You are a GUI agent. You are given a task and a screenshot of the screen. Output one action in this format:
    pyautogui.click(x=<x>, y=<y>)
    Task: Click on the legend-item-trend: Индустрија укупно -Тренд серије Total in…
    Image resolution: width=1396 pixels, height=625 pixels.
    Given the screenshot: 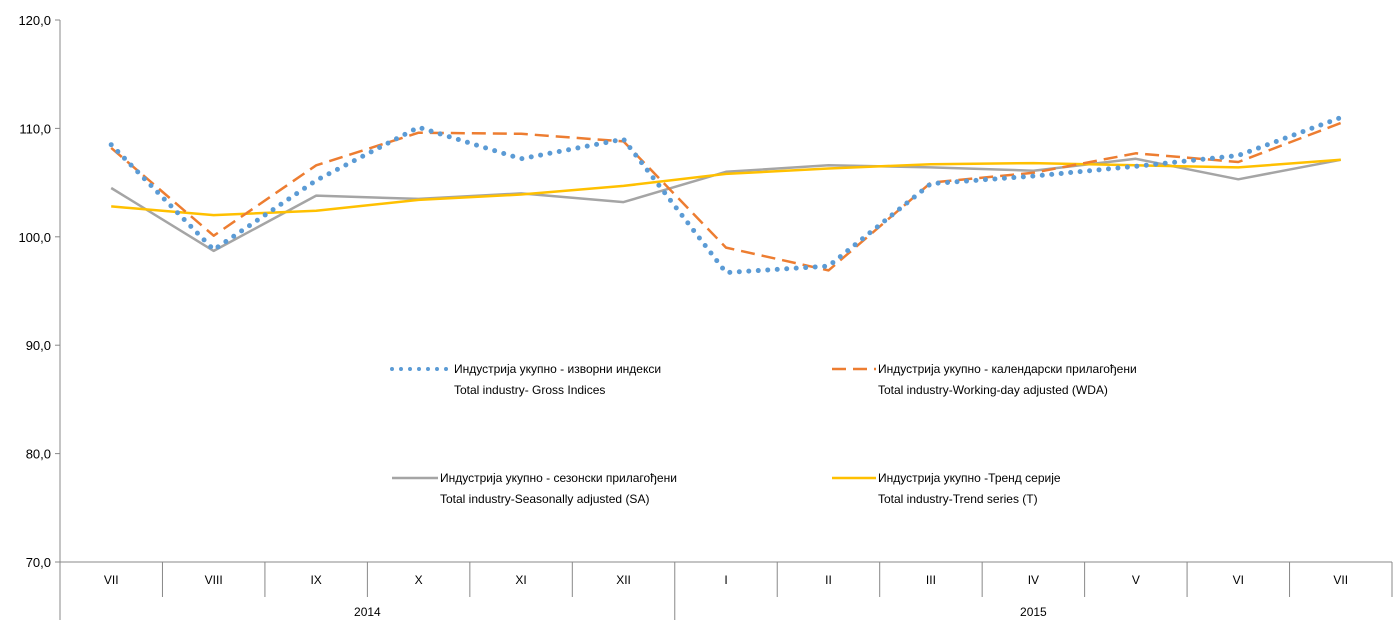 What is the action you would take?
    pyautogui.click(x=946, y=488)
    